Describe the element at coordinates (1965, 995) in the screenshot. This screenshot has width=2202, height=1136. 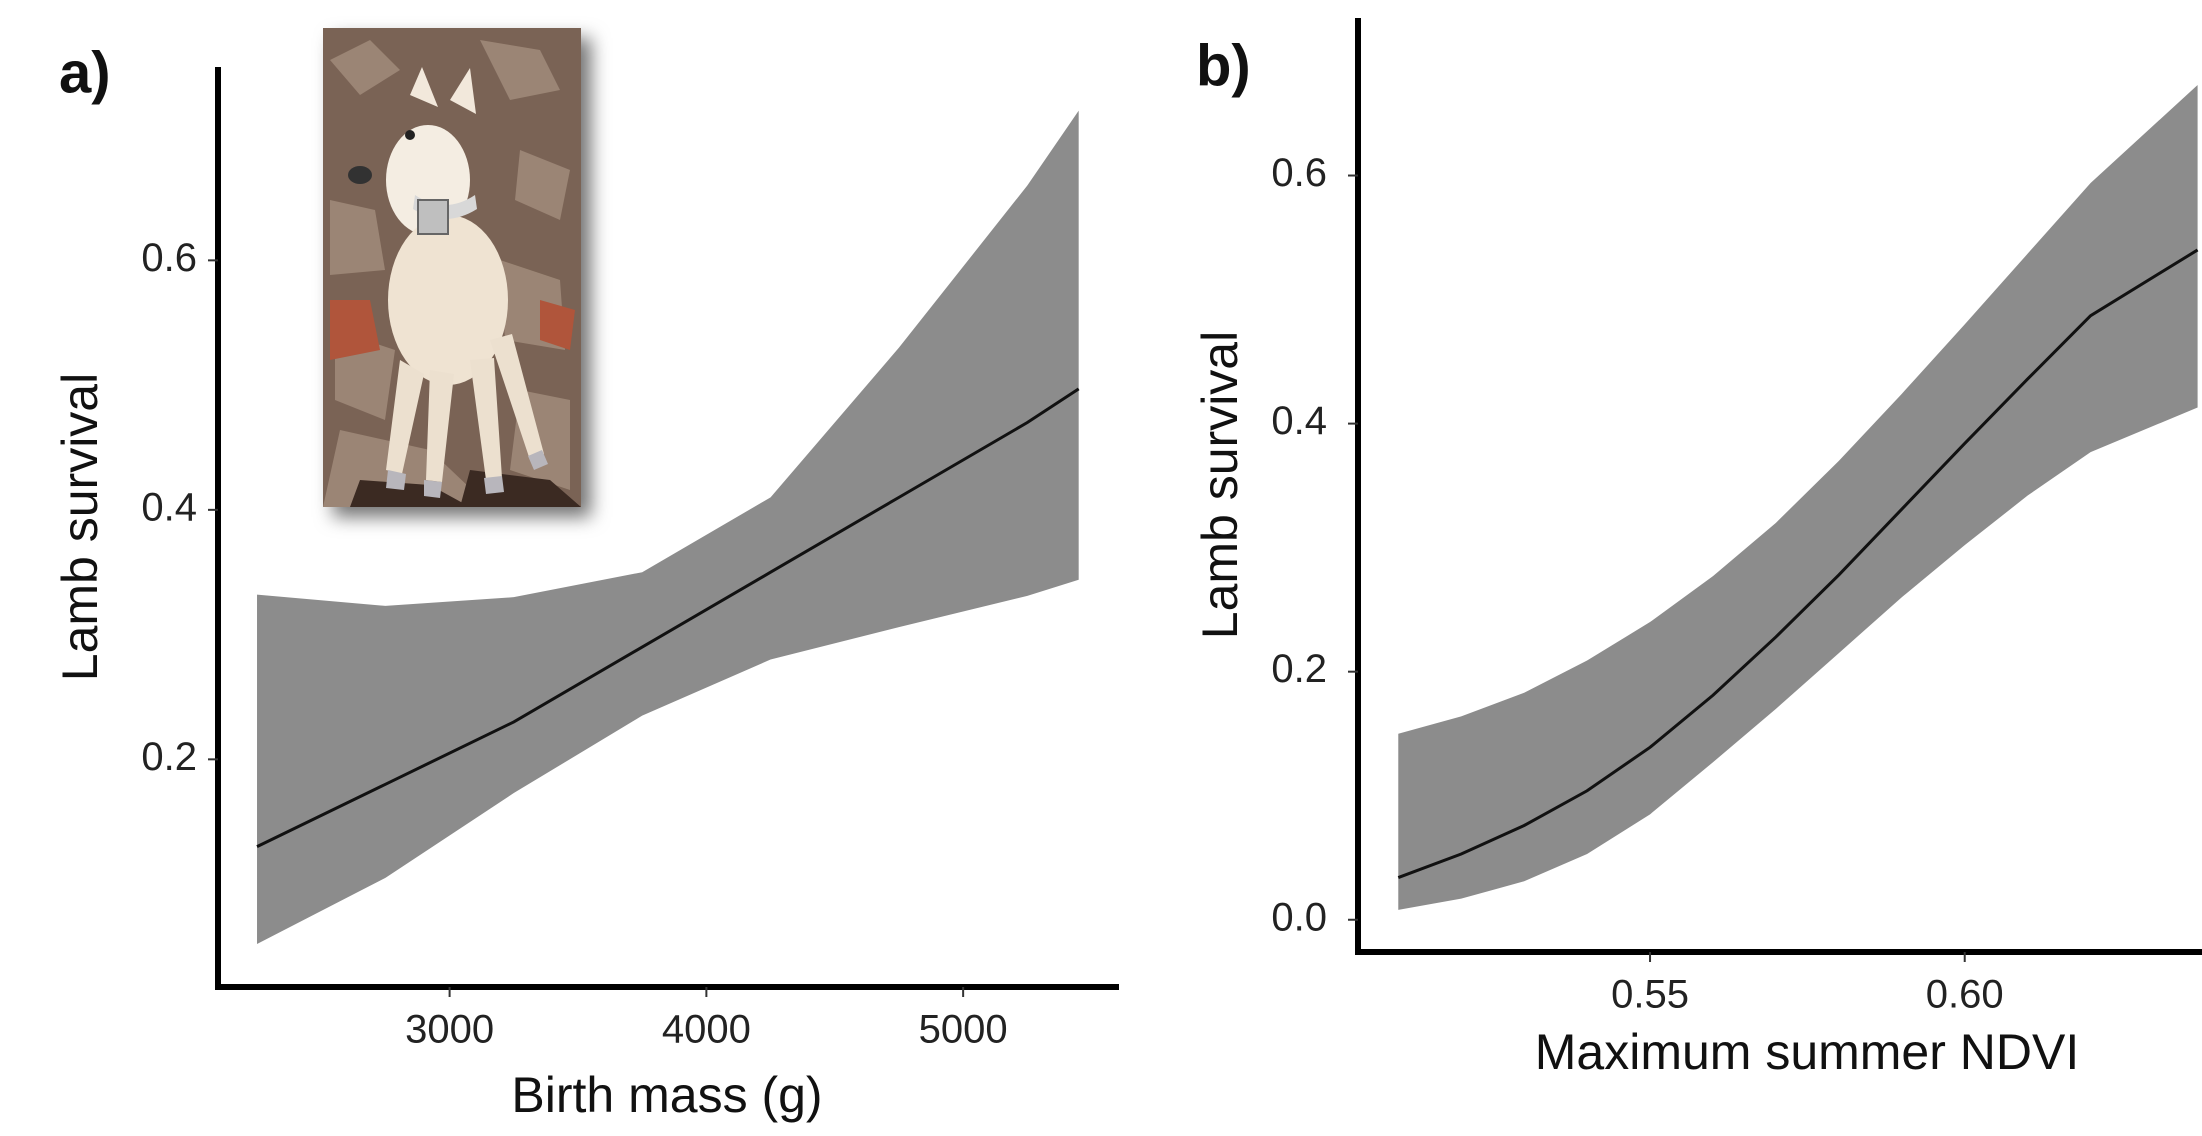
I see `x-tick-label: 0.60` at that location.